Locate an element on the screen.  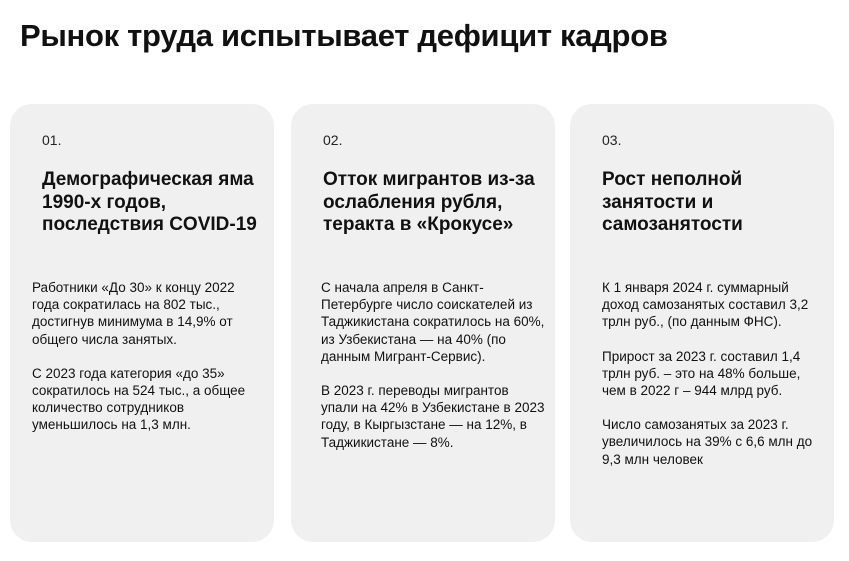
card-number: 03. is located at coordinates (612, 140).